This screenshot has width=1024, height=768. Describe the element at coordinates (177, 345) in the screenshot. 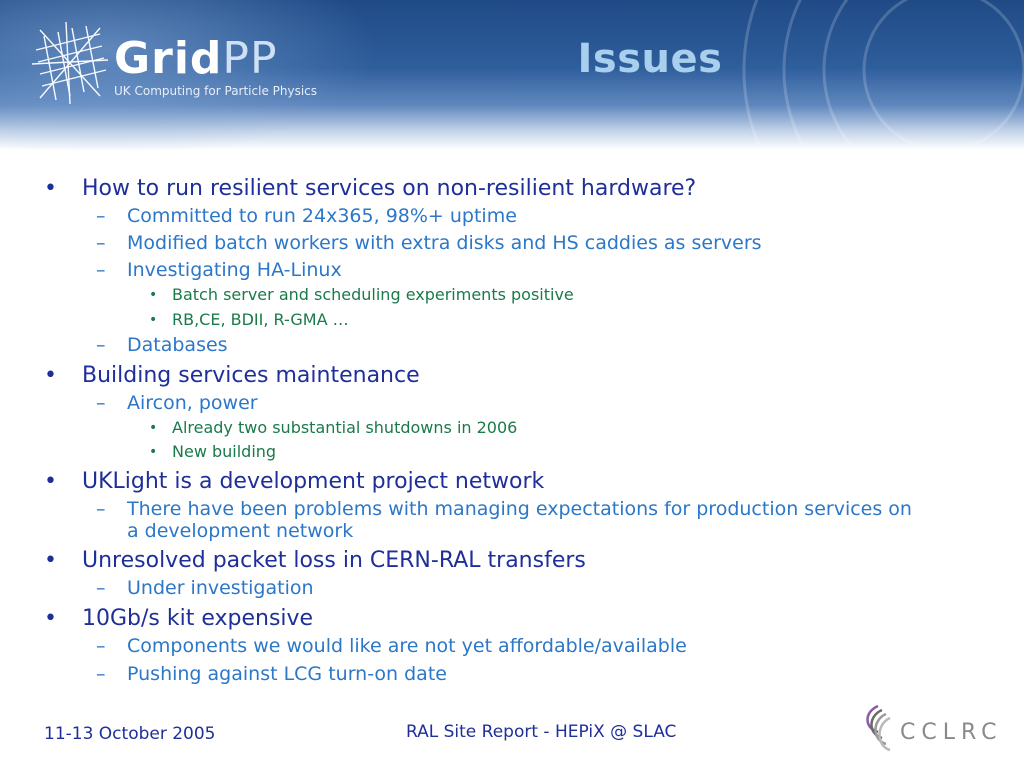

I see `list-item-text: Databases` at that location.